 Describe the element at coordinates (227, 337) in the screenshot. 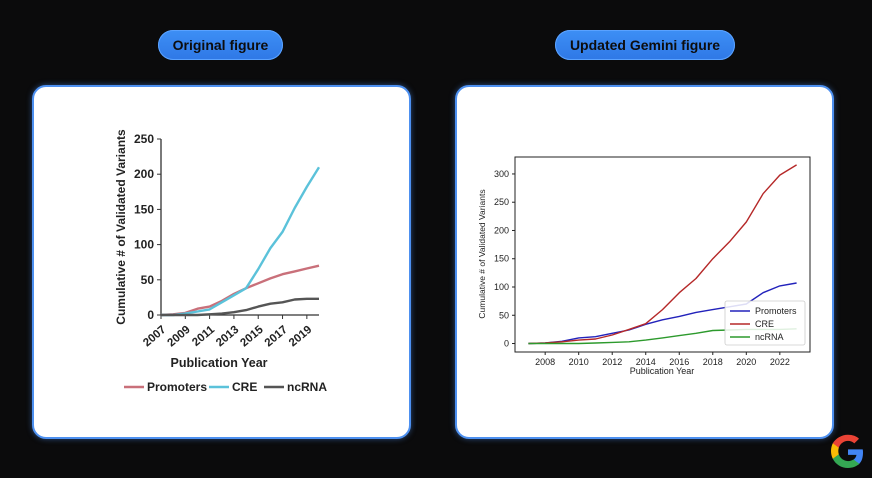

I see `x-tick-label: 2013` at that location.